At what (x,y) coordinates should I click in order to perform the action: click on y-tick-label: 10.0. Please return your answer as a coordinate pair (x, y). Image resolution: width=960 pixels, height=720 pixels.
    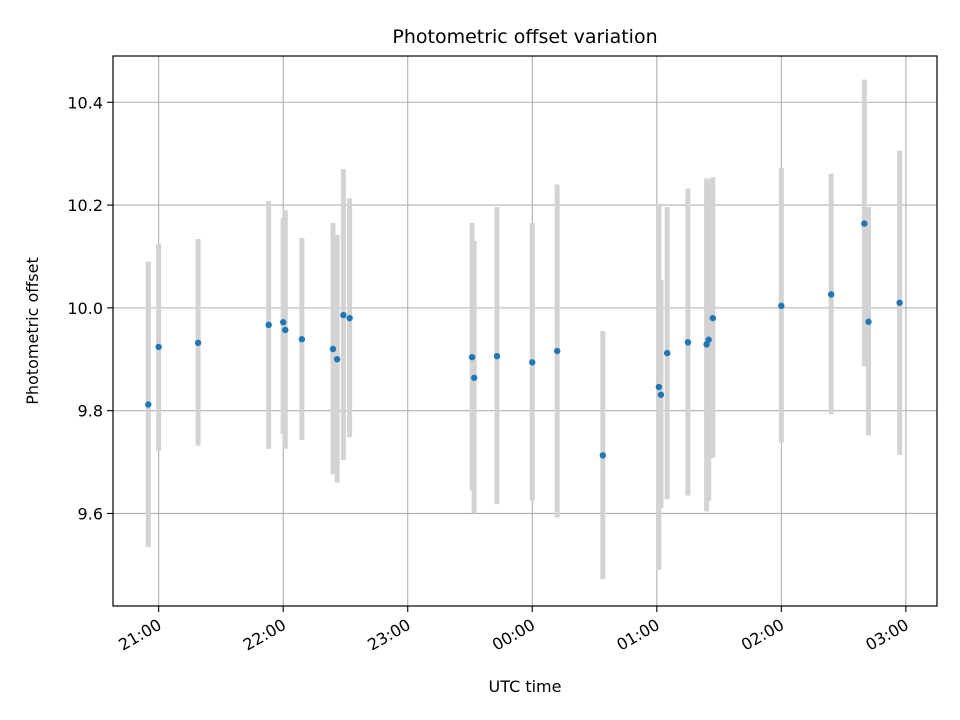
    Looking at the image, I should click on (85, 308).